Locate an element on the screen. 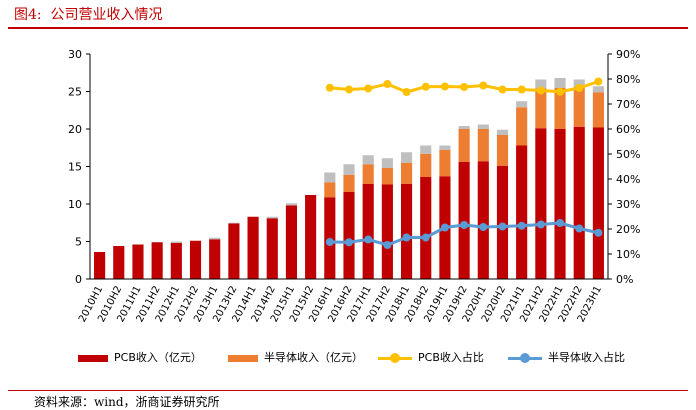 This screenshot has width=696, height=410. legend-swatch-semi-share is located at coordinates (525, 358).